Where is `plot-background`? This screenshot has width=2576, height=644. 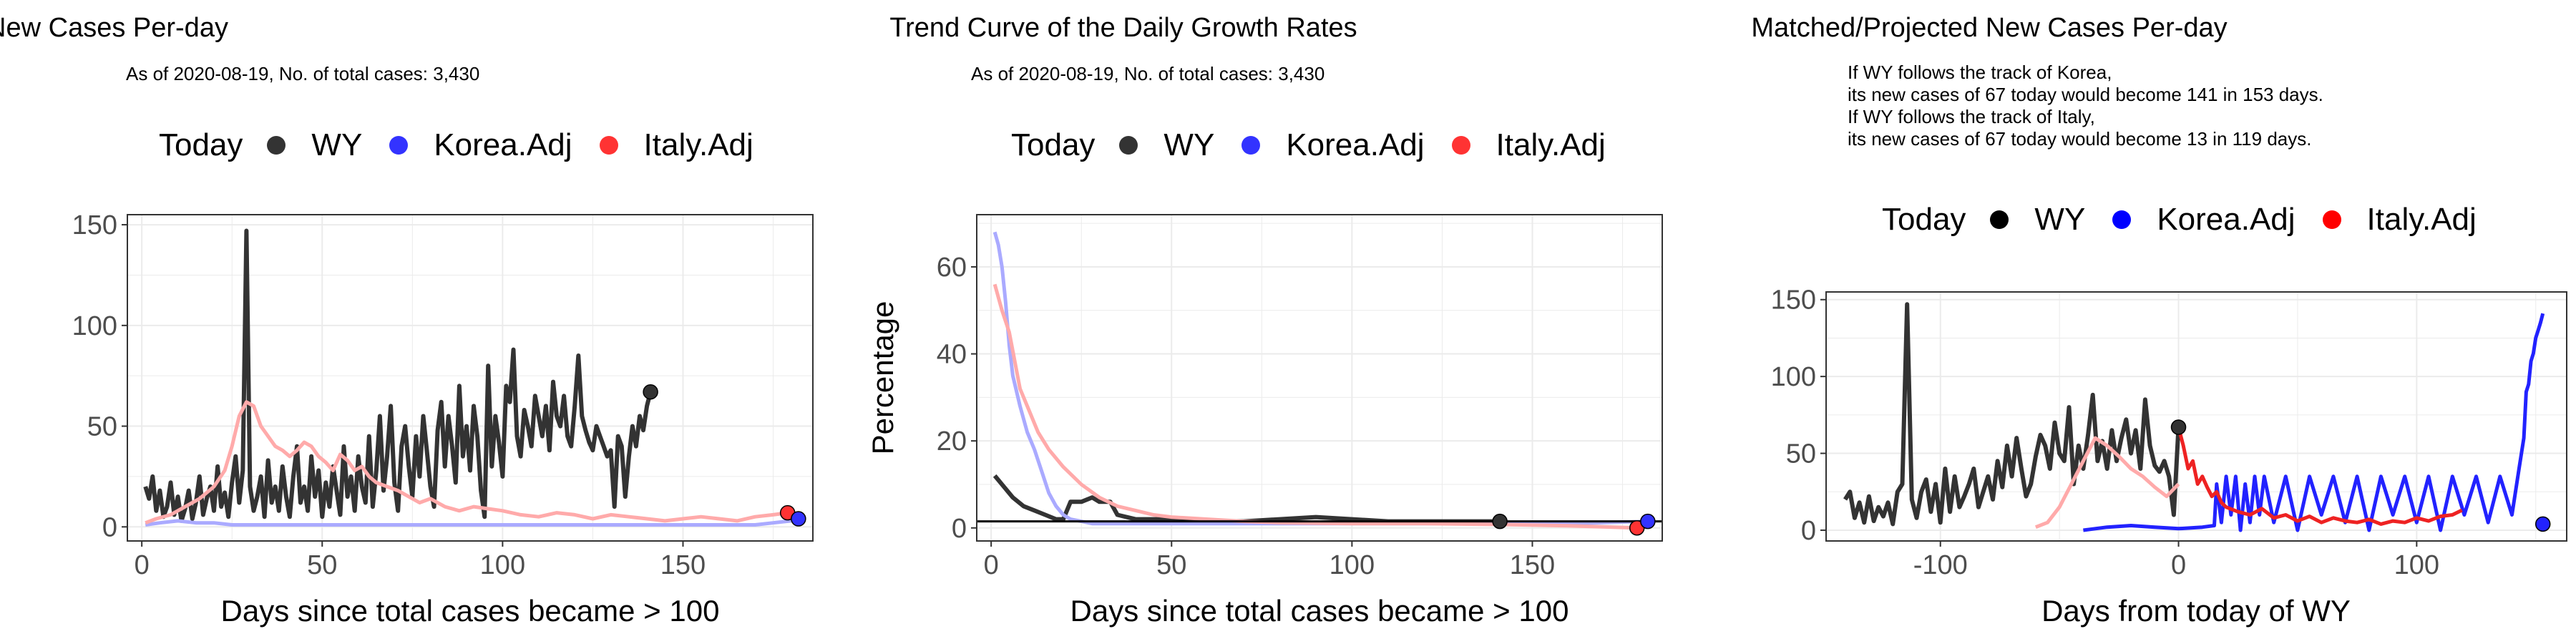 plot-background is located at coordinates (1319, 378).